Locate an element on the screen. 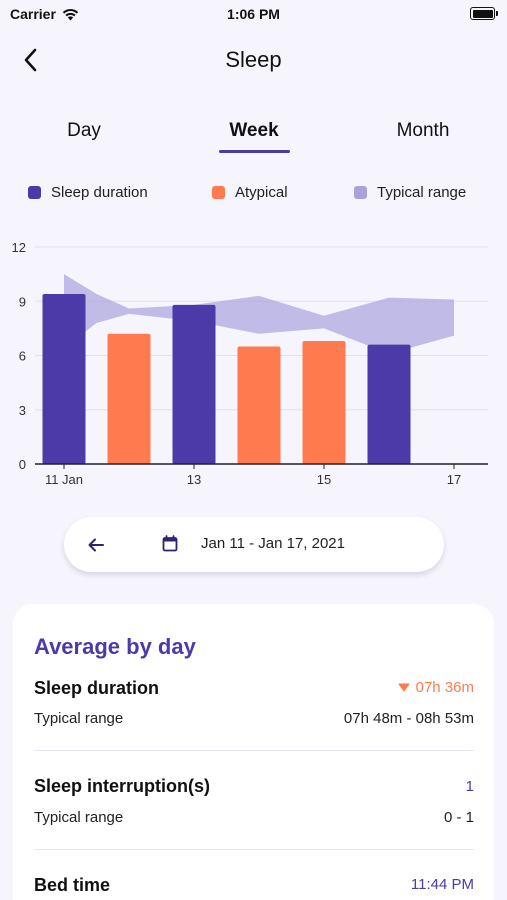  tab-month: Month is located at coordinates (423, 130).